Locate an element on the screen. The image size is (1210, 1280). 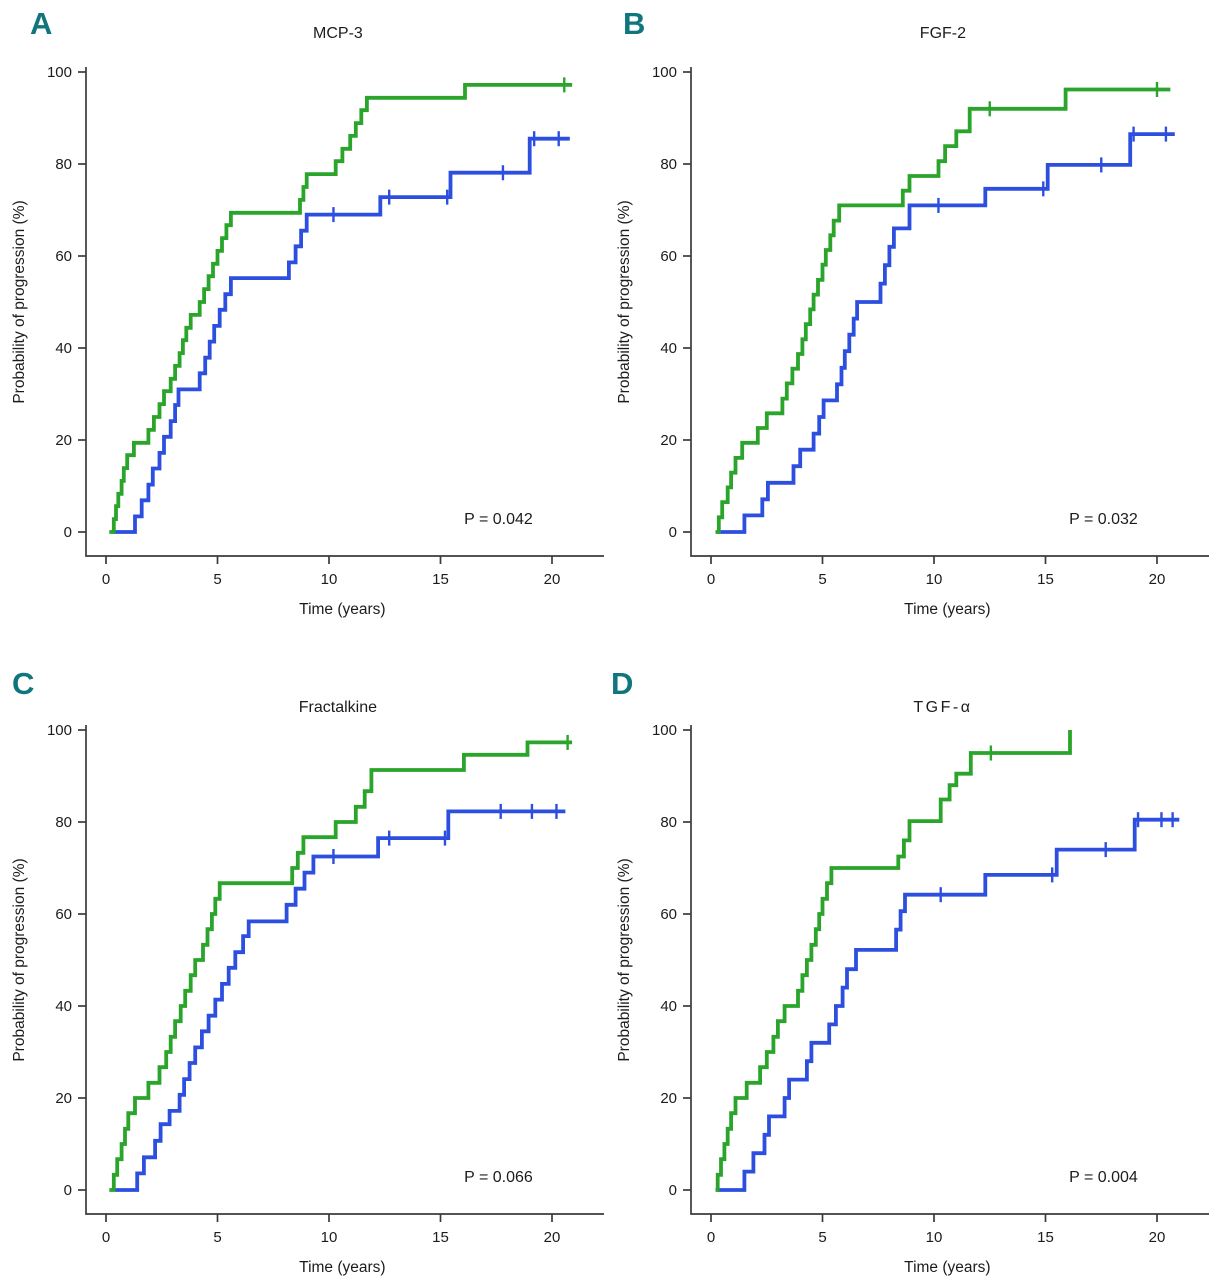
p-value-label: P = 0.004 is located at coordinates (1103, 1177).